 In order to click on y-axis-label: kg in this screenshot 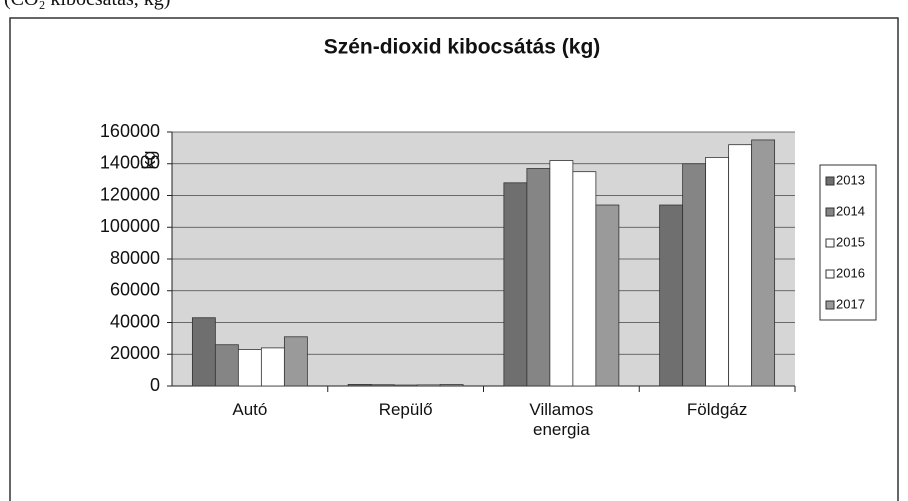, I will do `click(149, 159)`.